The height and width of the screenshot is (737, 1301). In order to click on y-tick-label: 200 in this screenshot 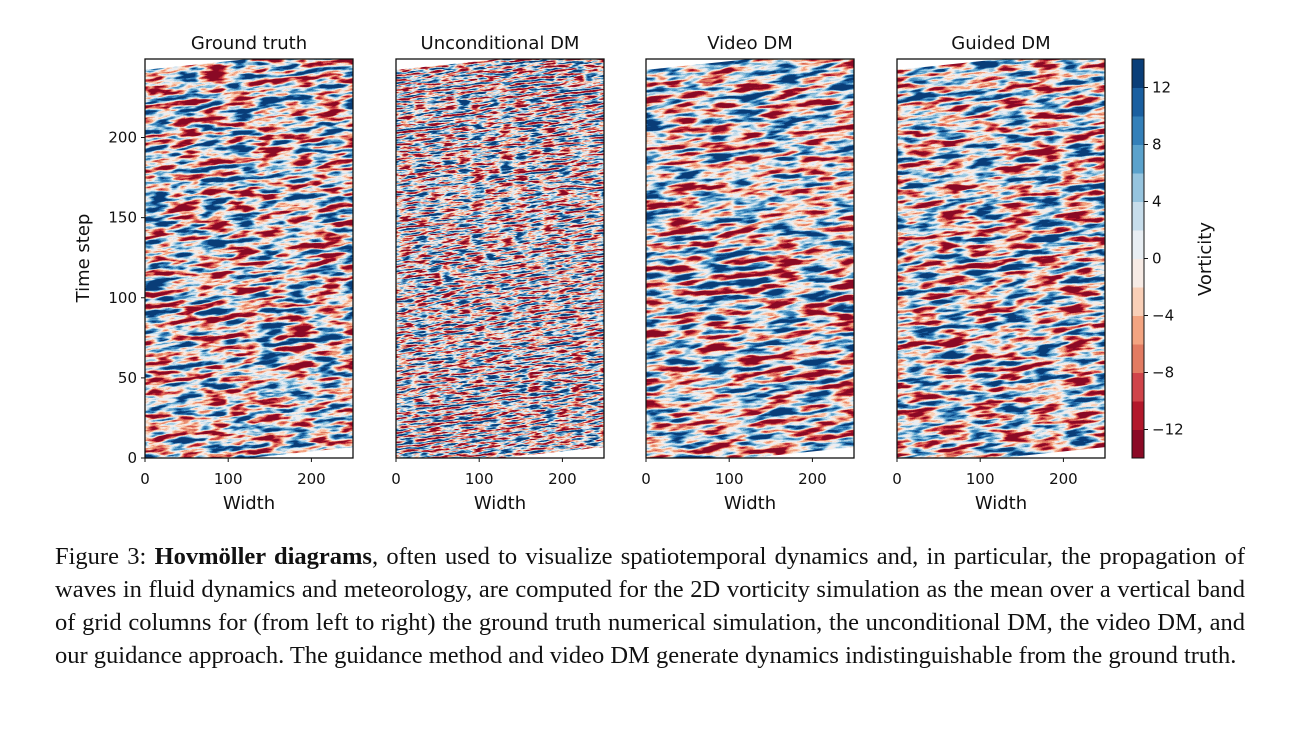, I will do `click(122, 138)`.